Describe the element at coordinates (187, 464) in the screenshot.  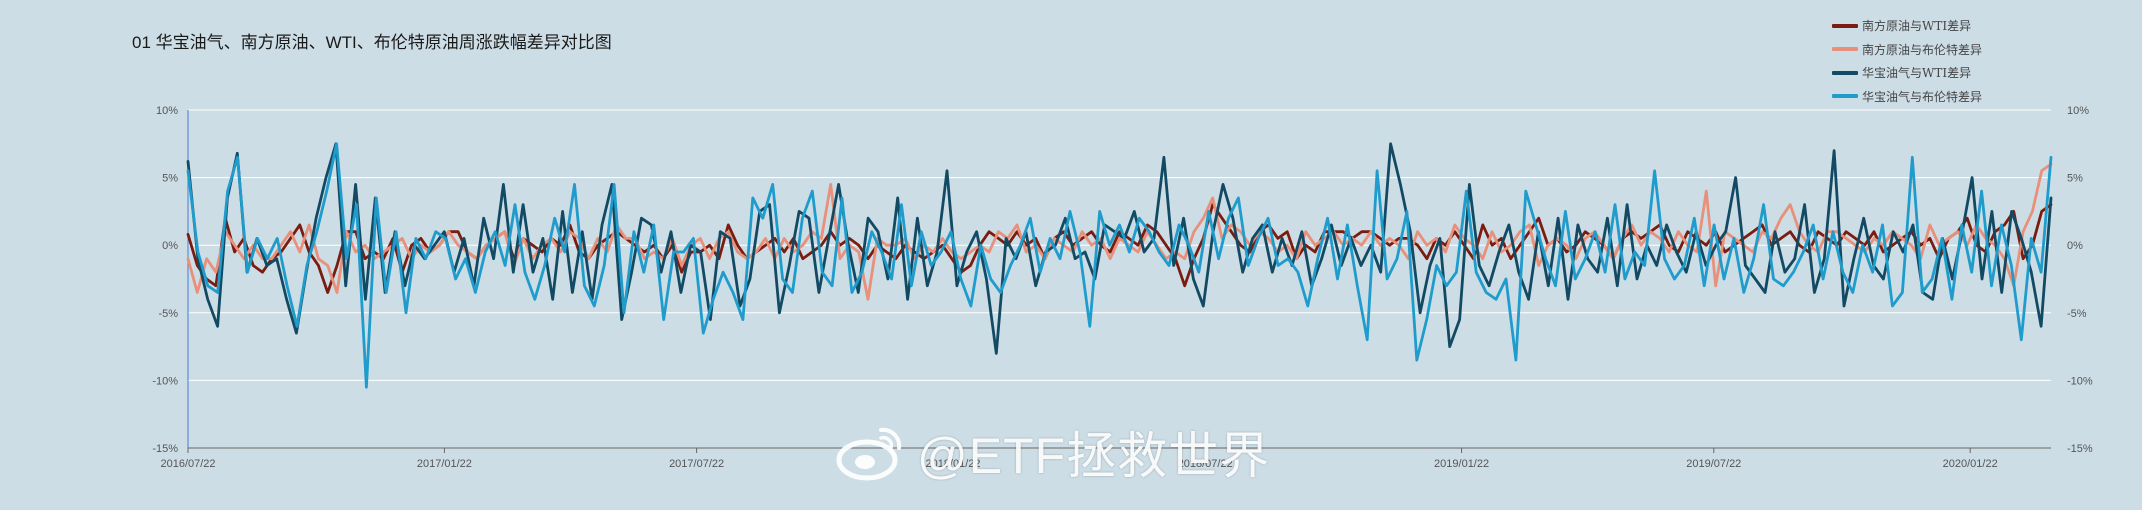
I see `x-tick-label: 2016/07/22` at that location.